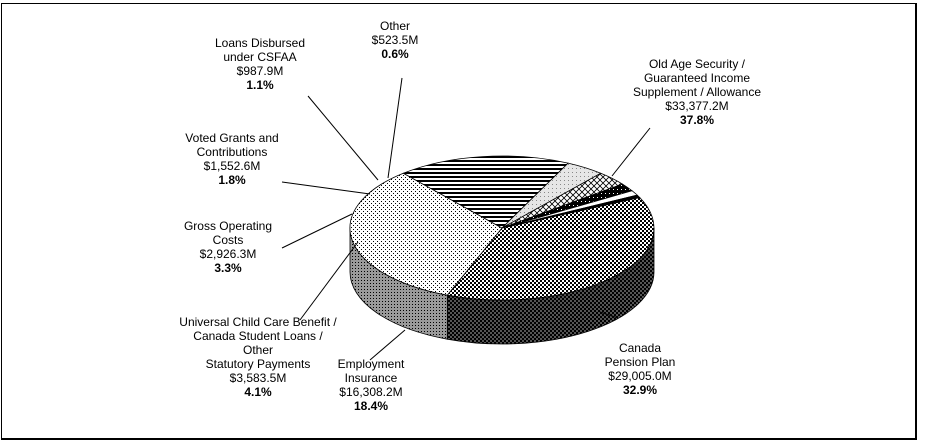  Describe the element at coordinates (395, 54) in the screenshot. I see `slice-percent-7: 0.6%` at that location.